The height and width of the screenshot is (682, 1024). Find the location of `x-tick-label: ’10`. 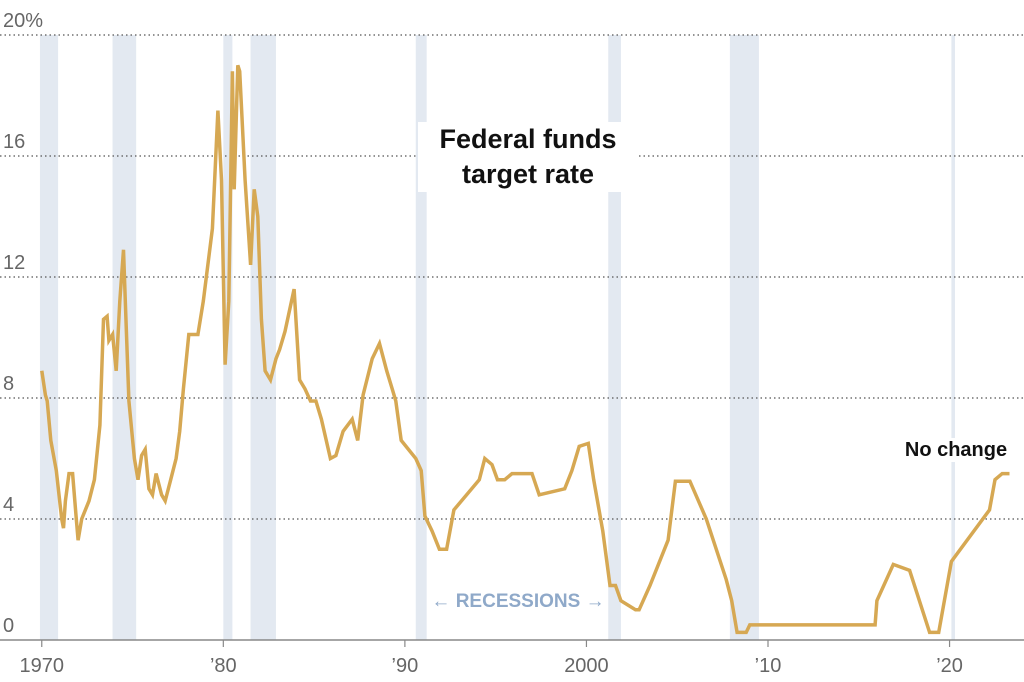

x-tick-label: ’10 is located at coordinates (768, 666).